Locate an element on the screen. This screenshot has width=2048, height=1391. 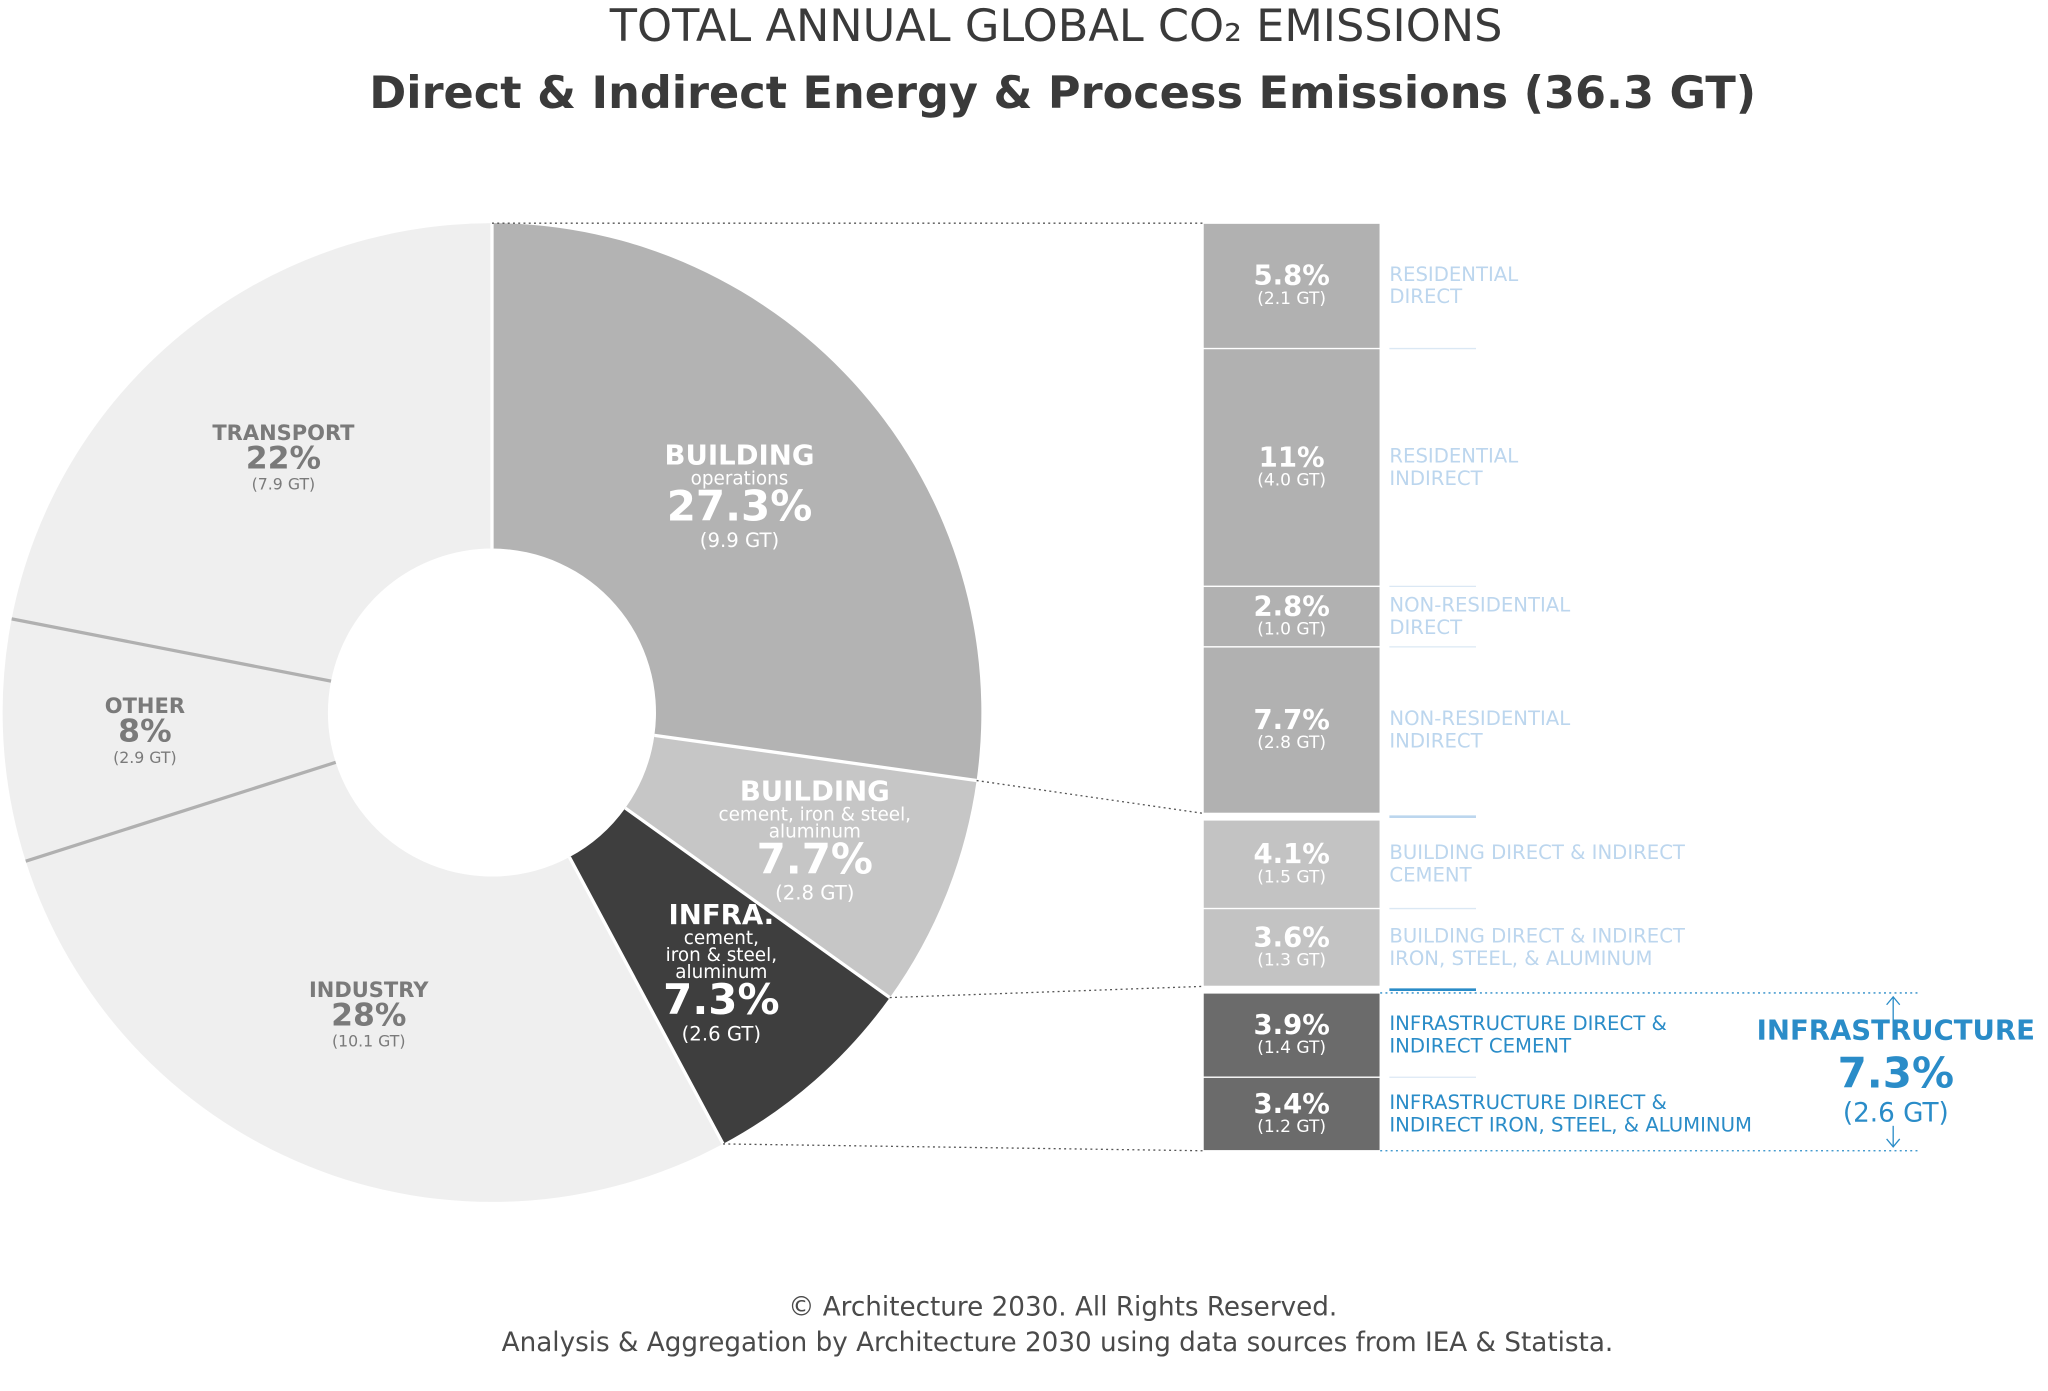
segment-value-label: 5.8% is located at coordinates (1291, 276).